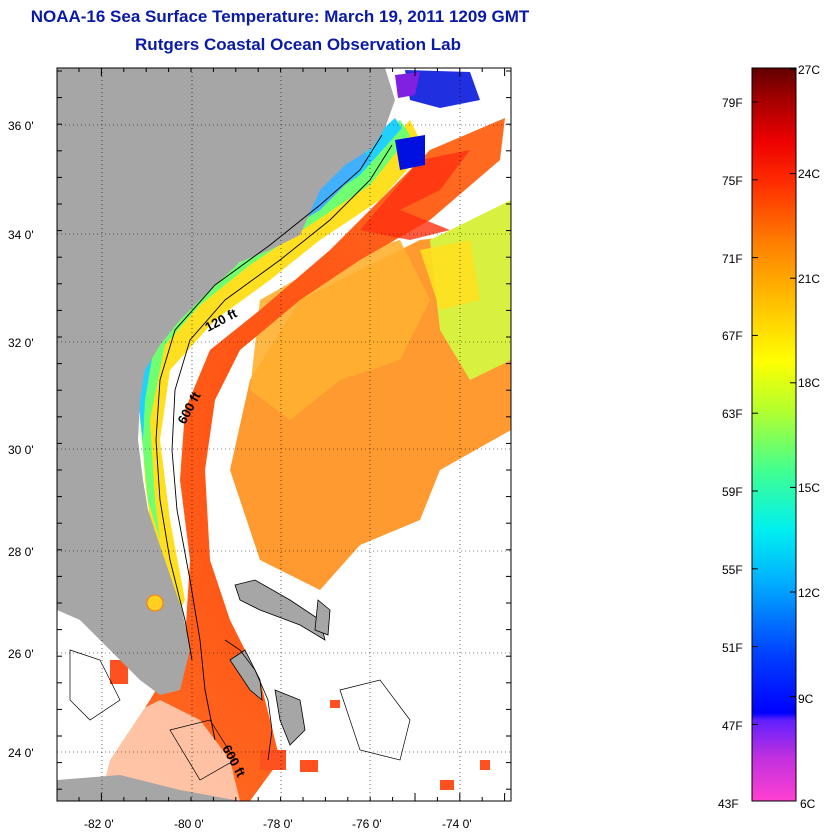  I want to click on land-cuba, so click(148, 788).